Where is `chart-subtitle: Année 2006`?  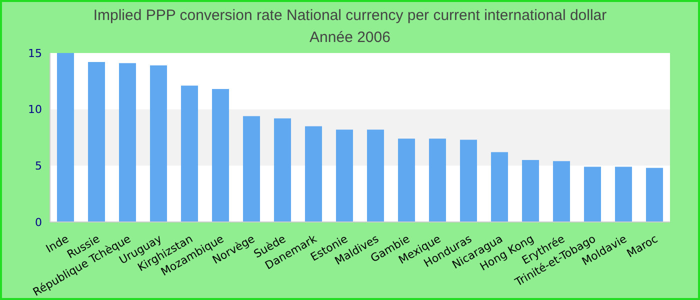
chart-subtitle: Année 2006 is located at coordinates (350, 37).